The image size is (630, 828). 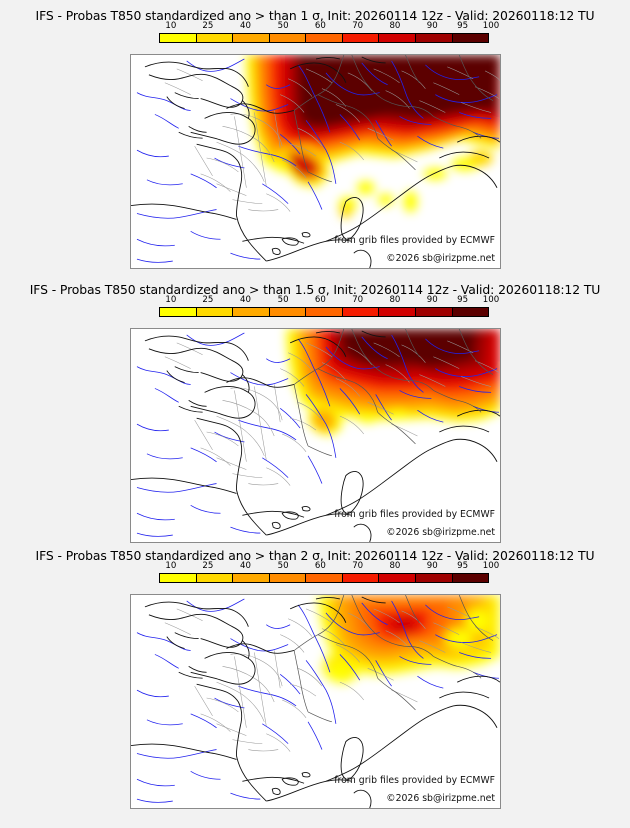 What do you see at coordinates (440, 258) in the screenshot?
I see `credit-copyright-1: ©2026 sb@irizpme.net` at bounding box center [440, 258].